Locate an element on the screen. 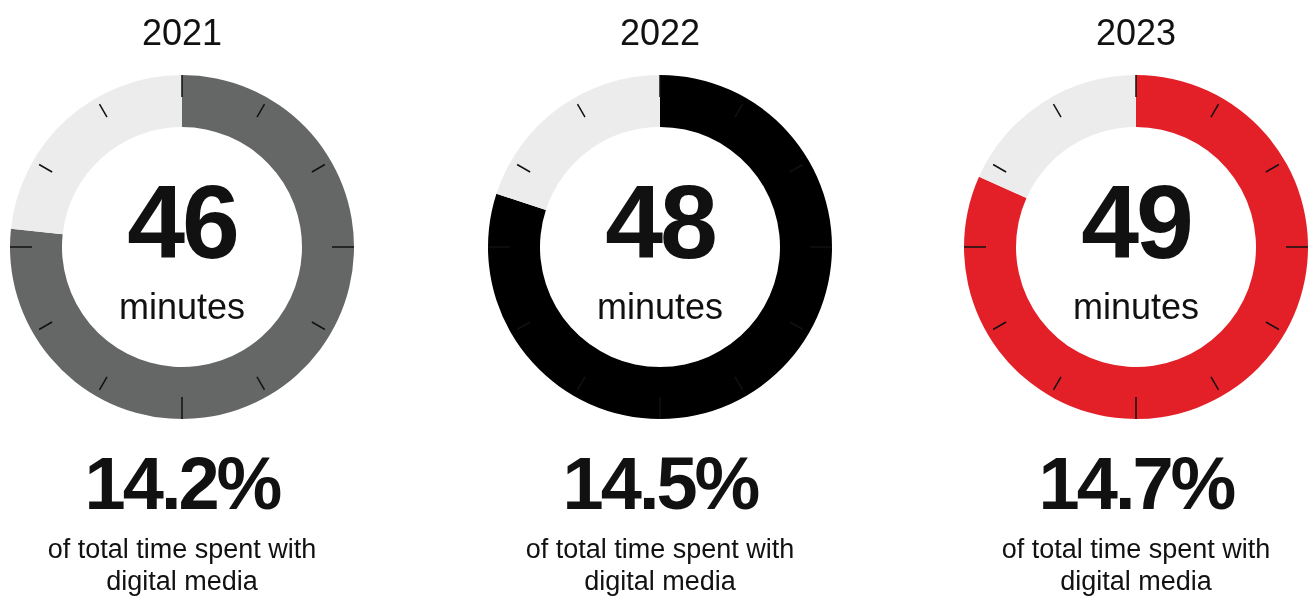 This screenshot has height=598, width=1314. text: 48 is located at coordinates (660, 222).